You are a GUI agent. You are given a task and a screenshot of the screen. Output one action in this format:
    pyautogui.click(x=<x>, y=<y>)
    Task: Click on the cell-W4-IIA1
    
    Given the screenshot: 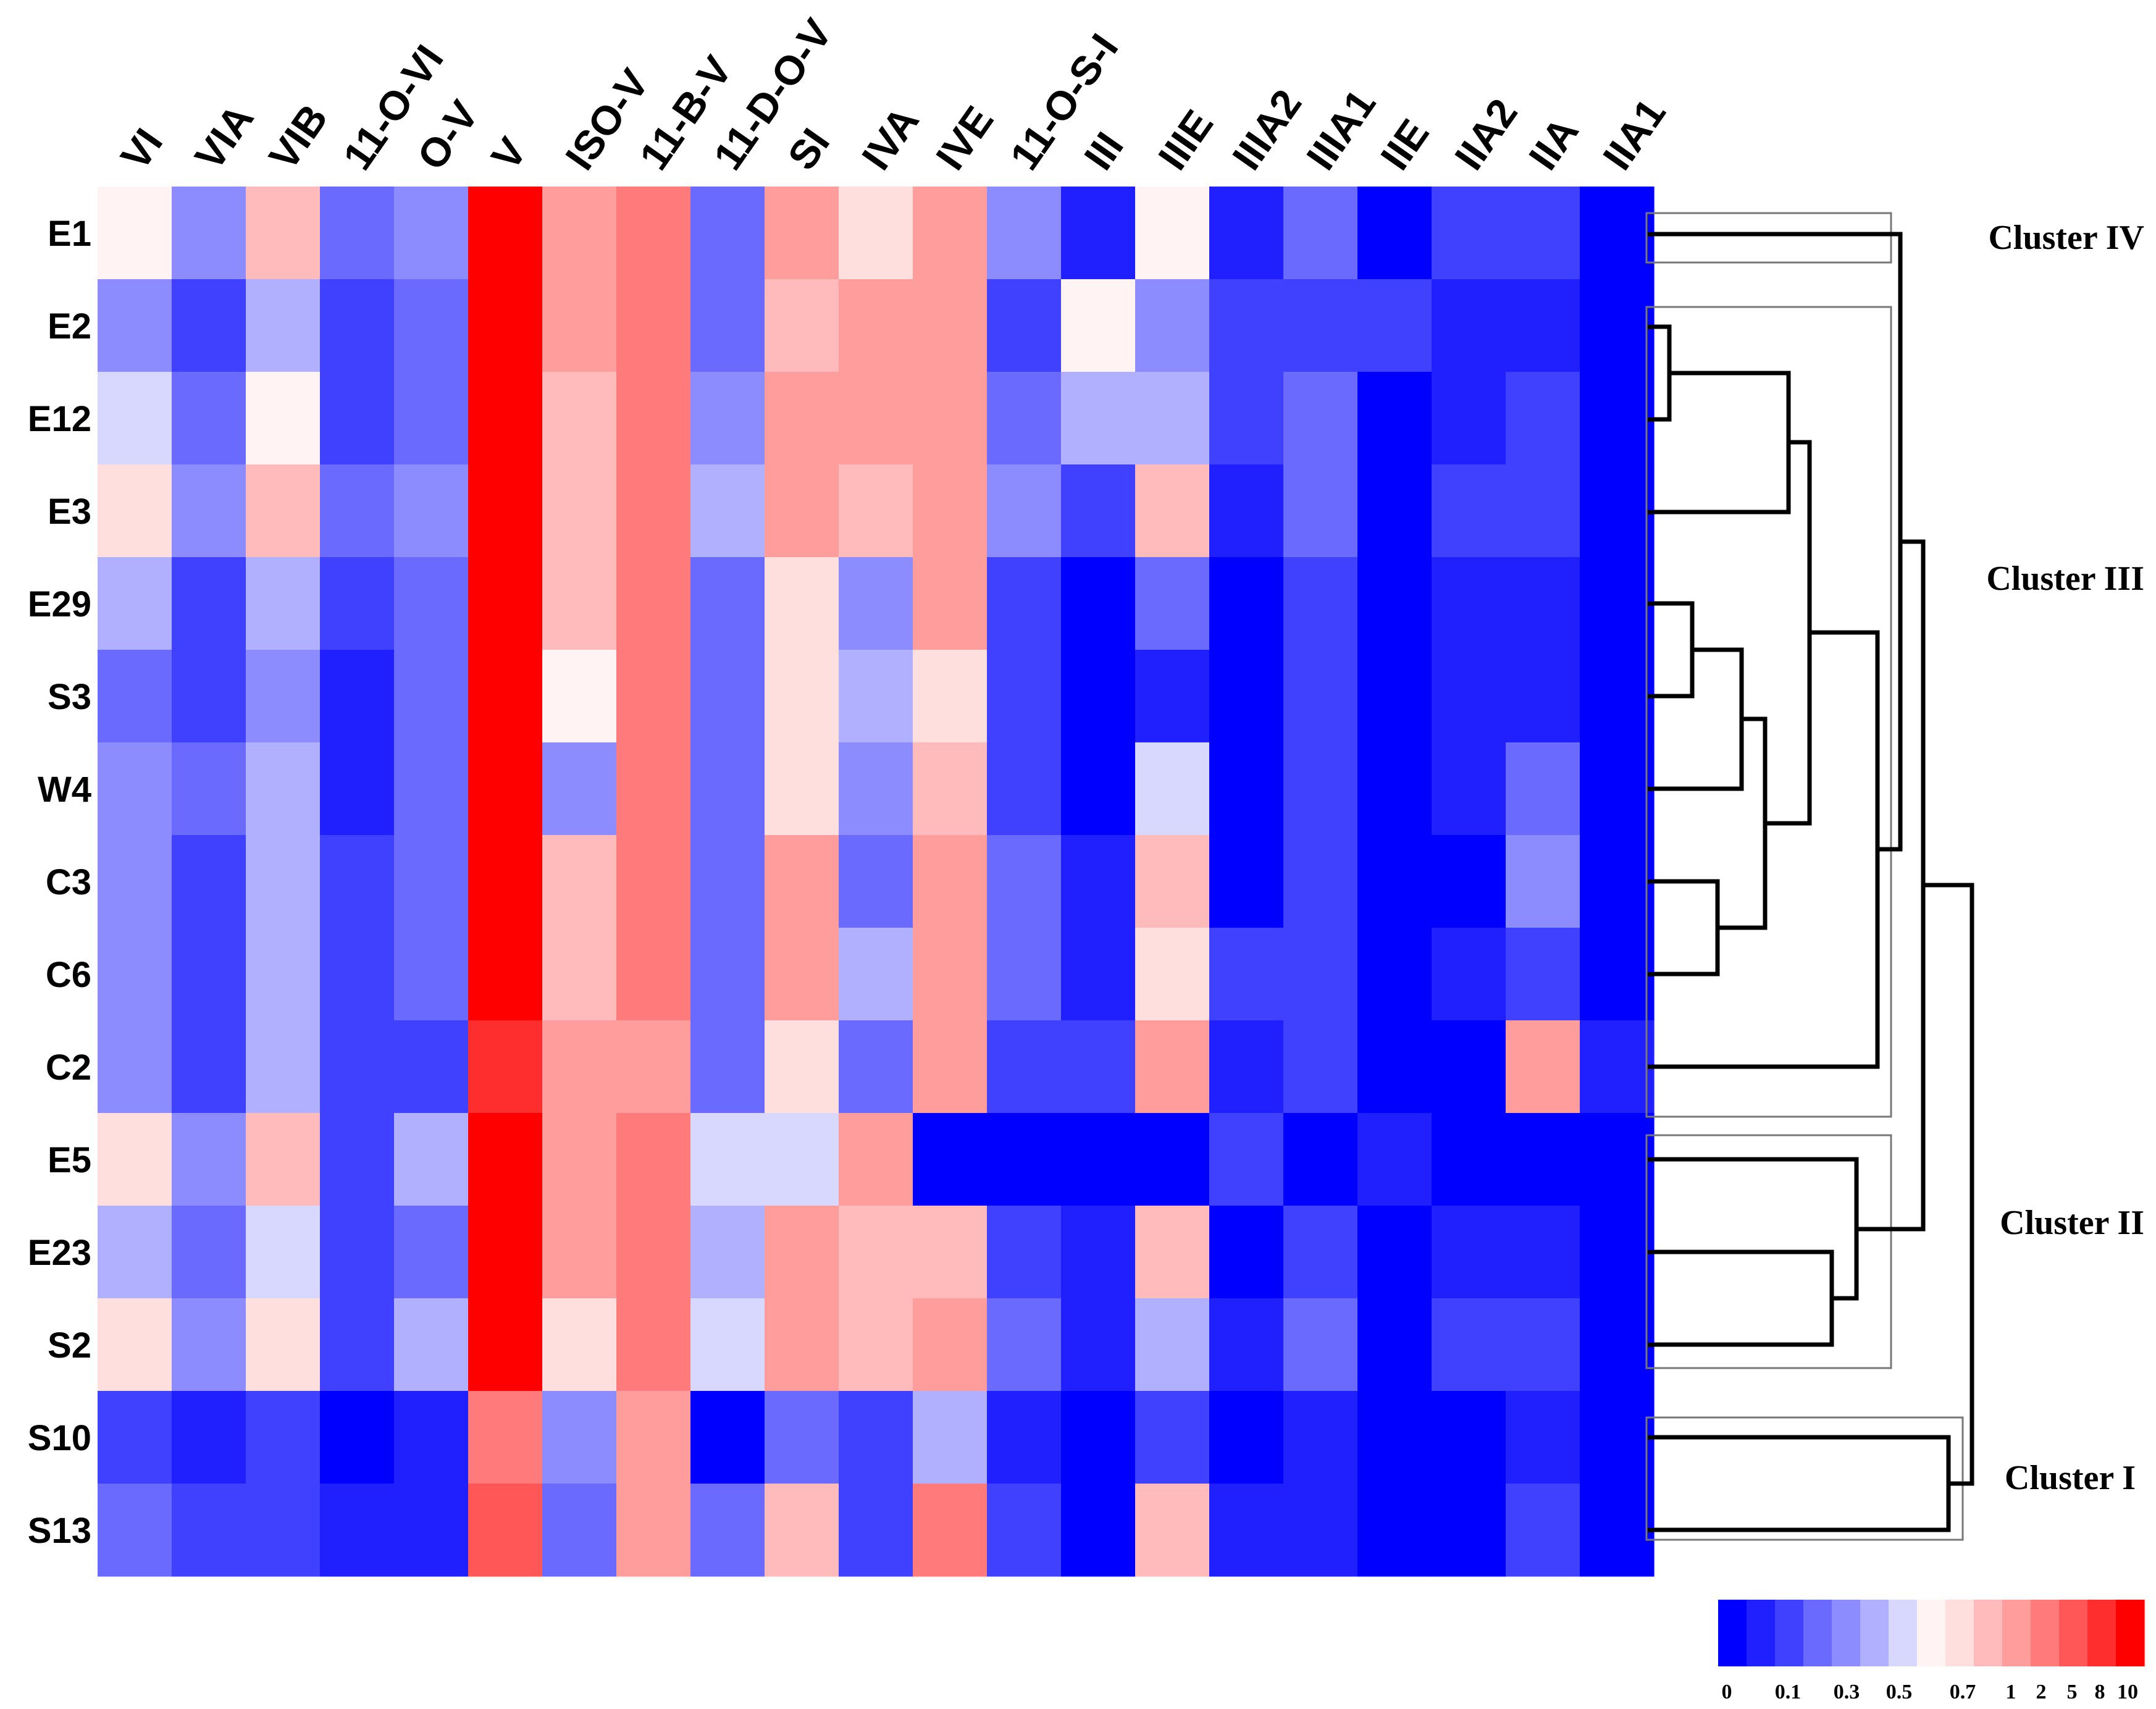 What is the action you would take?
    pyautogui.click(x=1618, y=789)
    